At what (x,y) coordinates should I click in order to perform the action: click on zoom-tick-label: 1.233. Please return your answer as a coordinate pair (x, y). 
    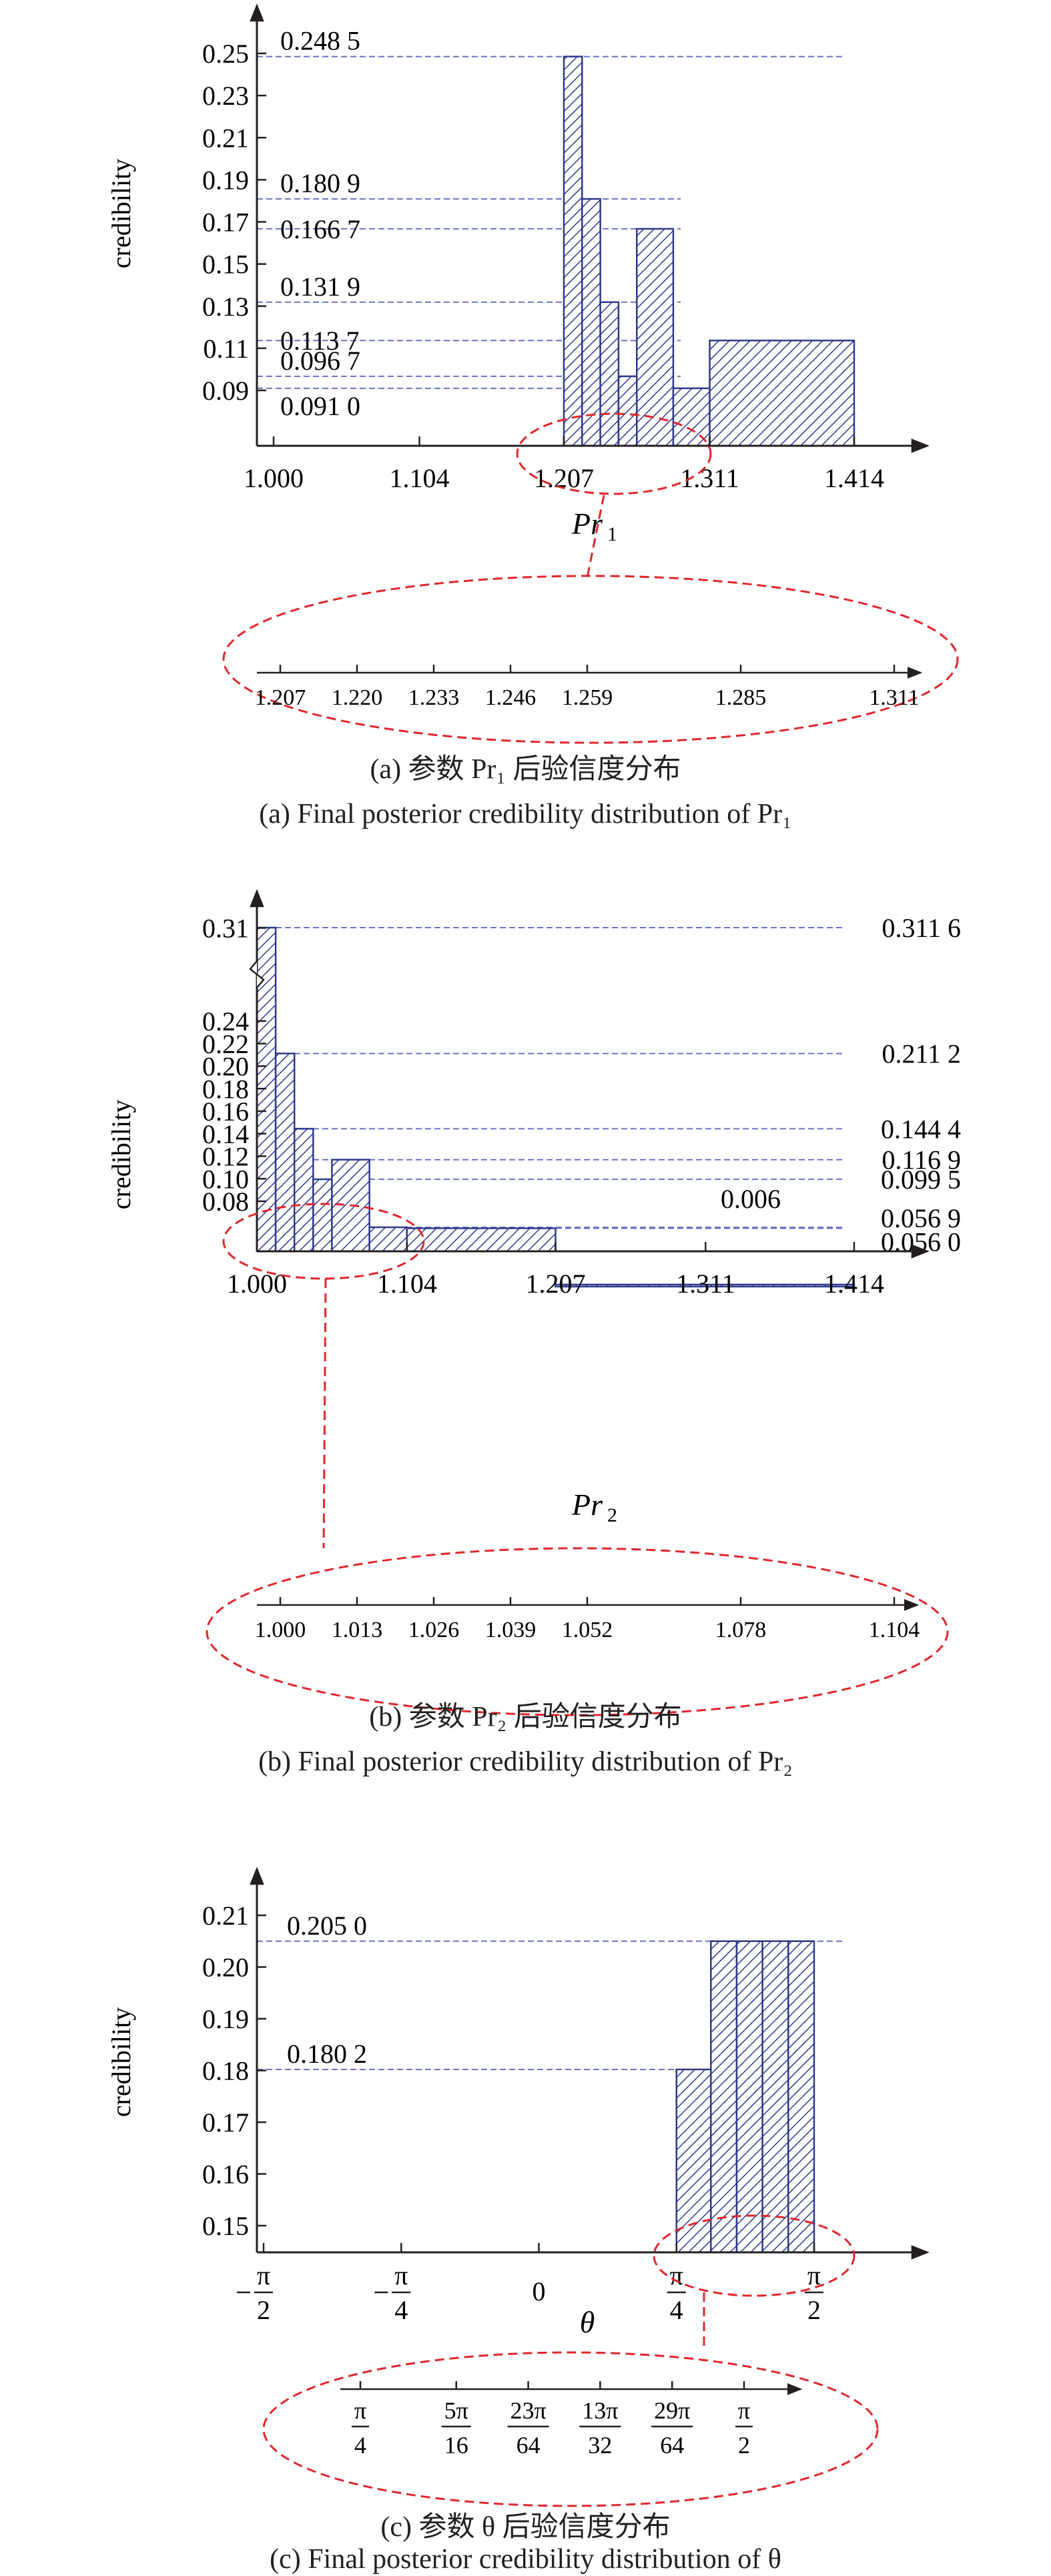
    Looking at the image, I should click on (434, 698).